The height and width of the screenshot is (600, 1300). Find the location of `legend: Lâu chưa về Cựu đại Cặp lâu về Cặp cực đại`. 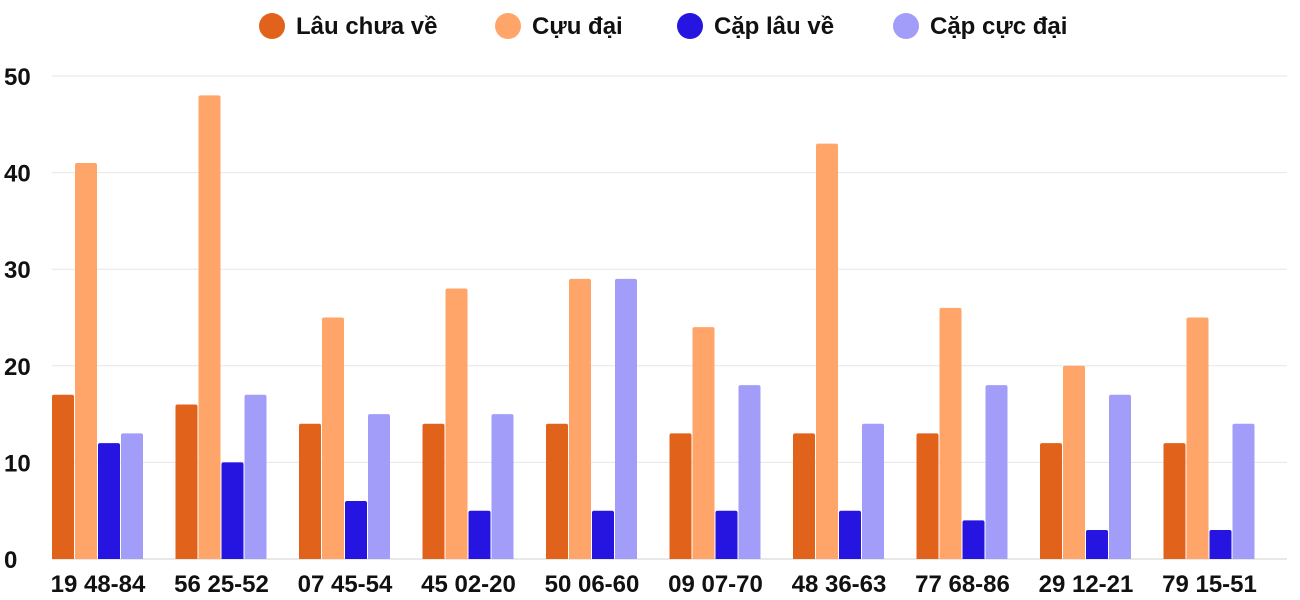

legend: Lâu chưa về Cựu đại Cặp lâu về Cặp cực đại is located at coordinates (663, 26).